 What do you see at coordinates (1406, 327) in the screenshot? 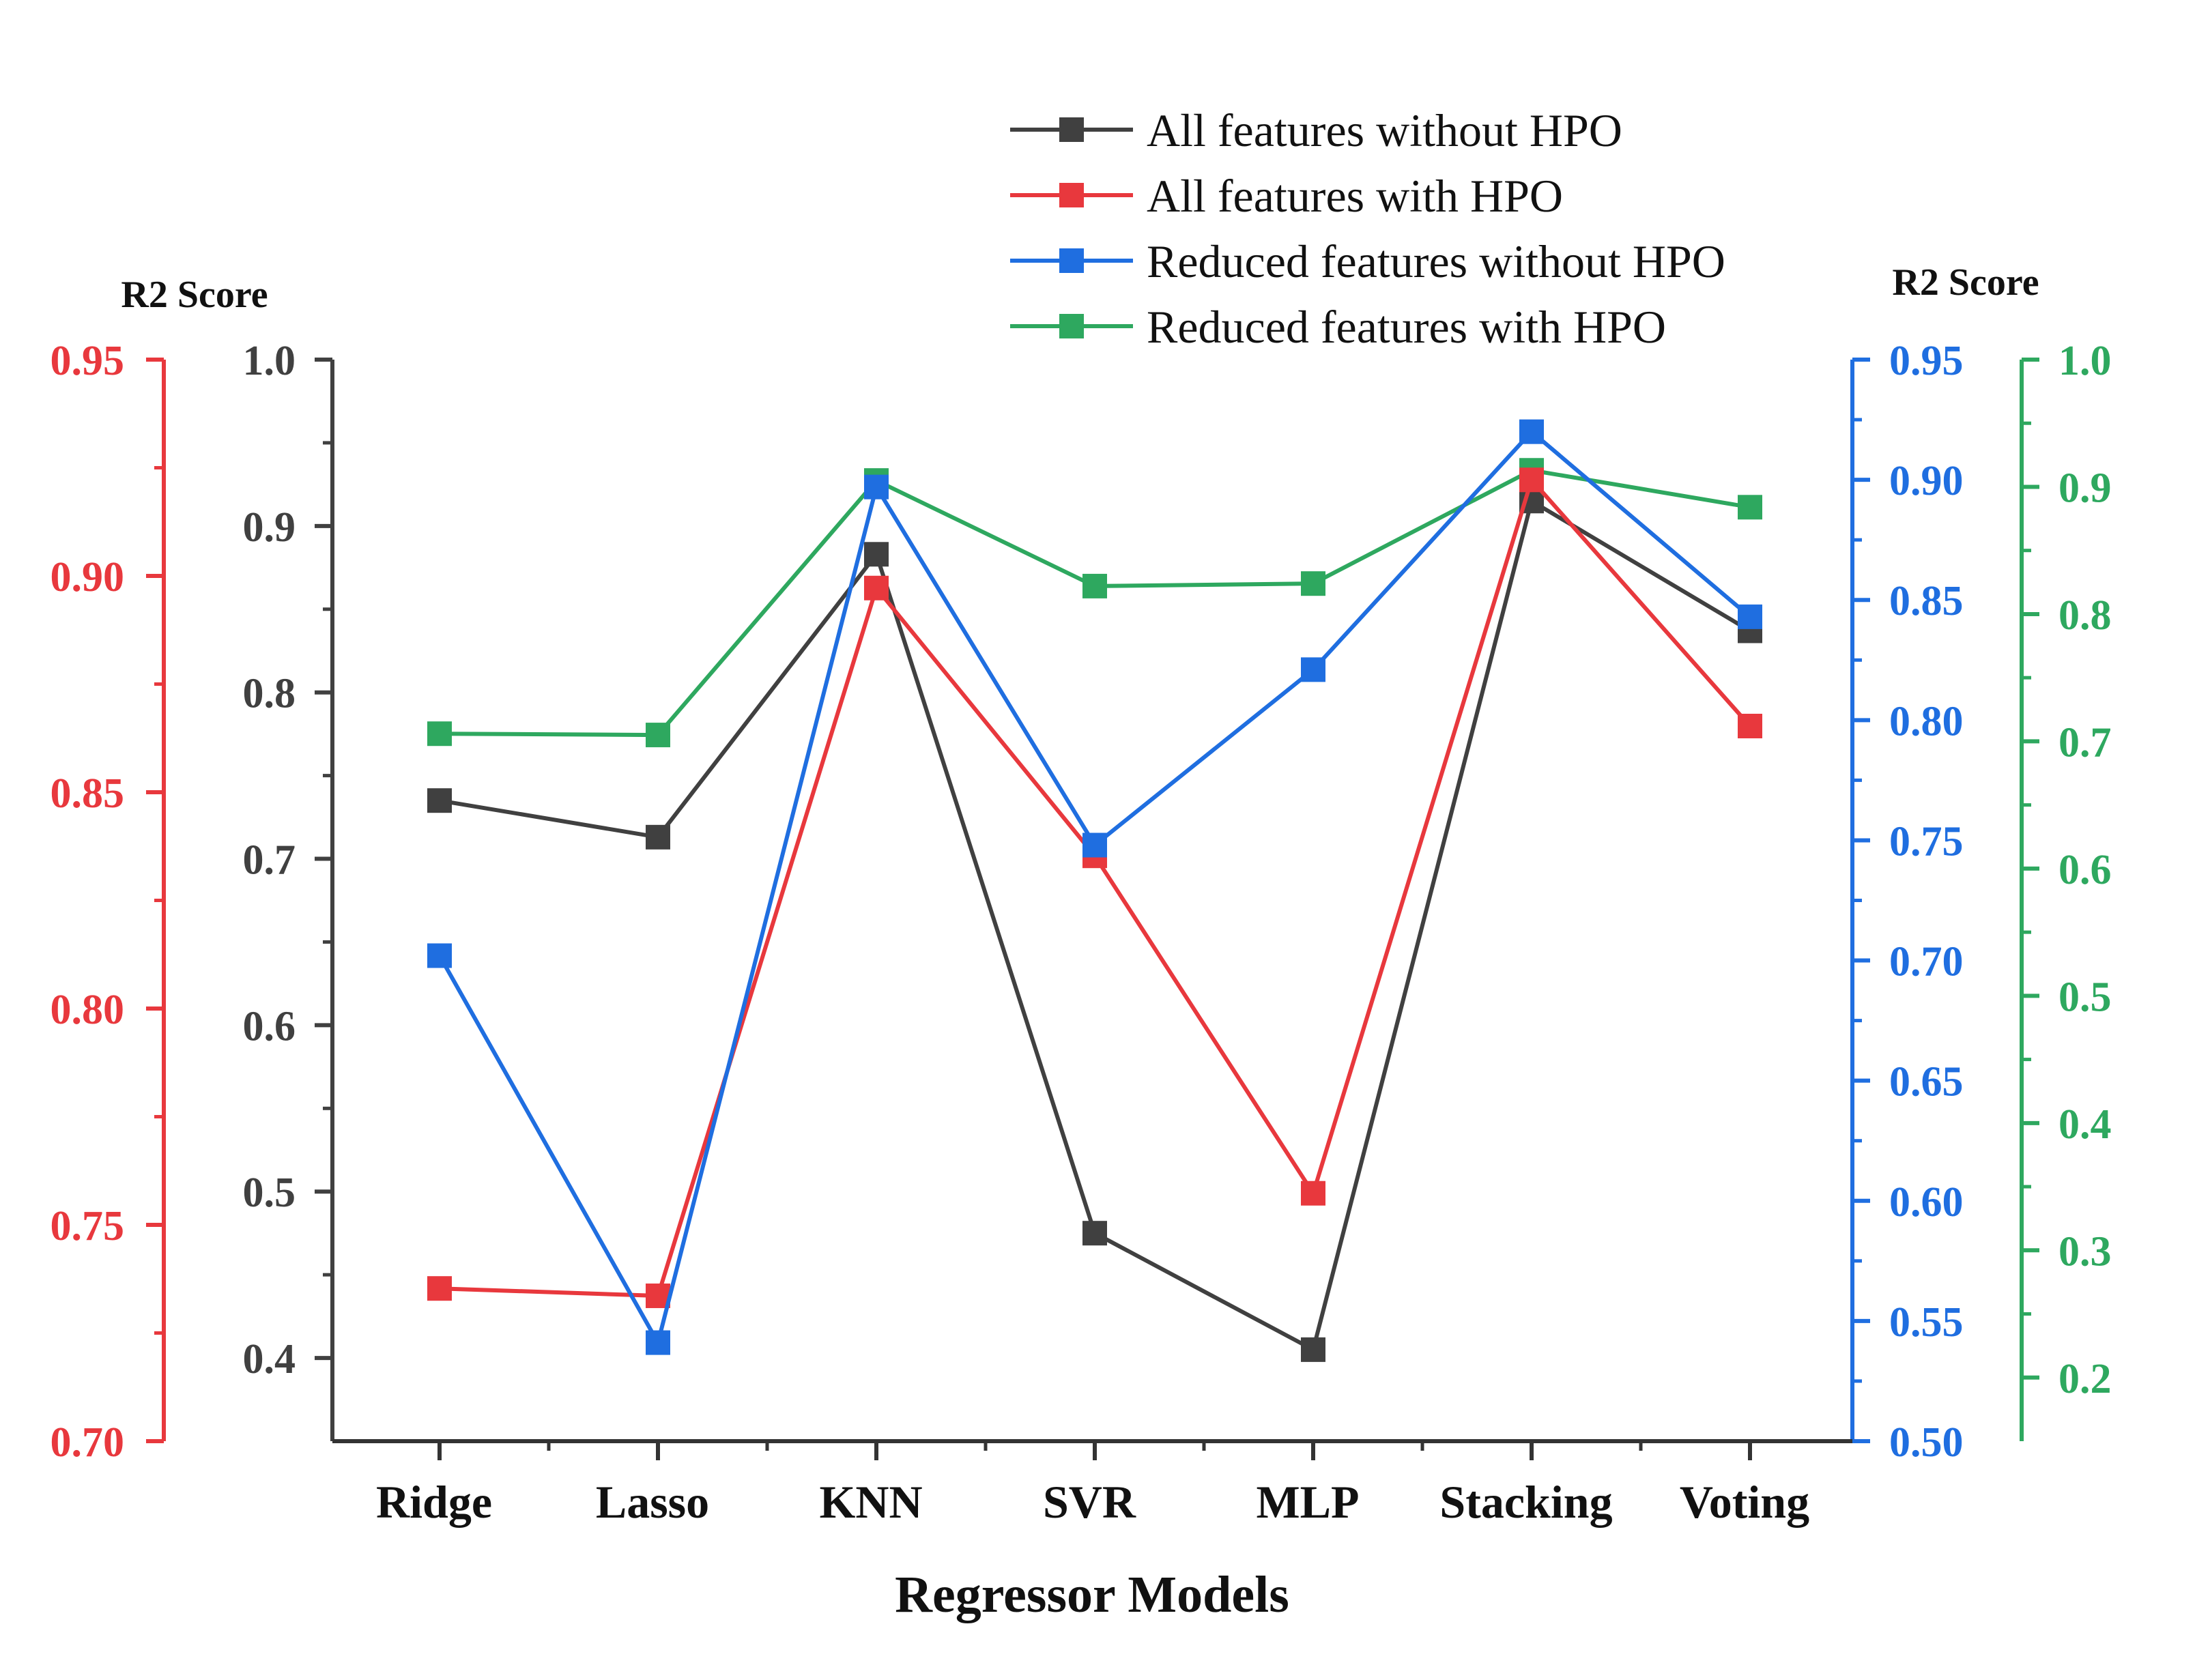
I see `legend-label: Reduced features with HPO` at bounding box center [1406, 327].